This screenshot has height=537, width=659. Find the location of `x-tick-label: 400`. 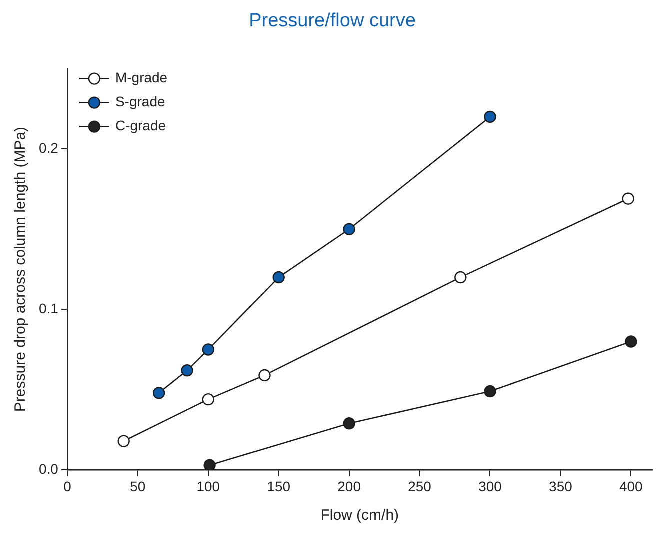

x-tick-label: 400 is located at coordinates (631, 486).